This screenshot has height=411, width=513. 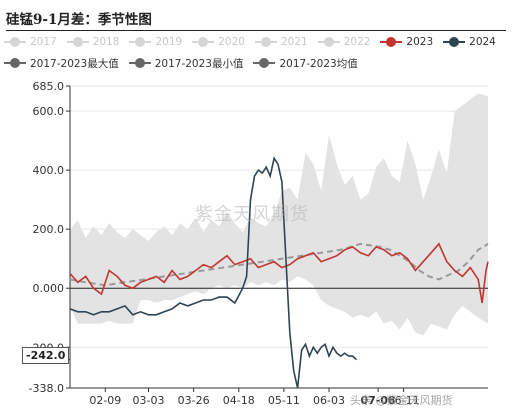 I want to click on legend-item: 2024, so click(x=469, y=42).